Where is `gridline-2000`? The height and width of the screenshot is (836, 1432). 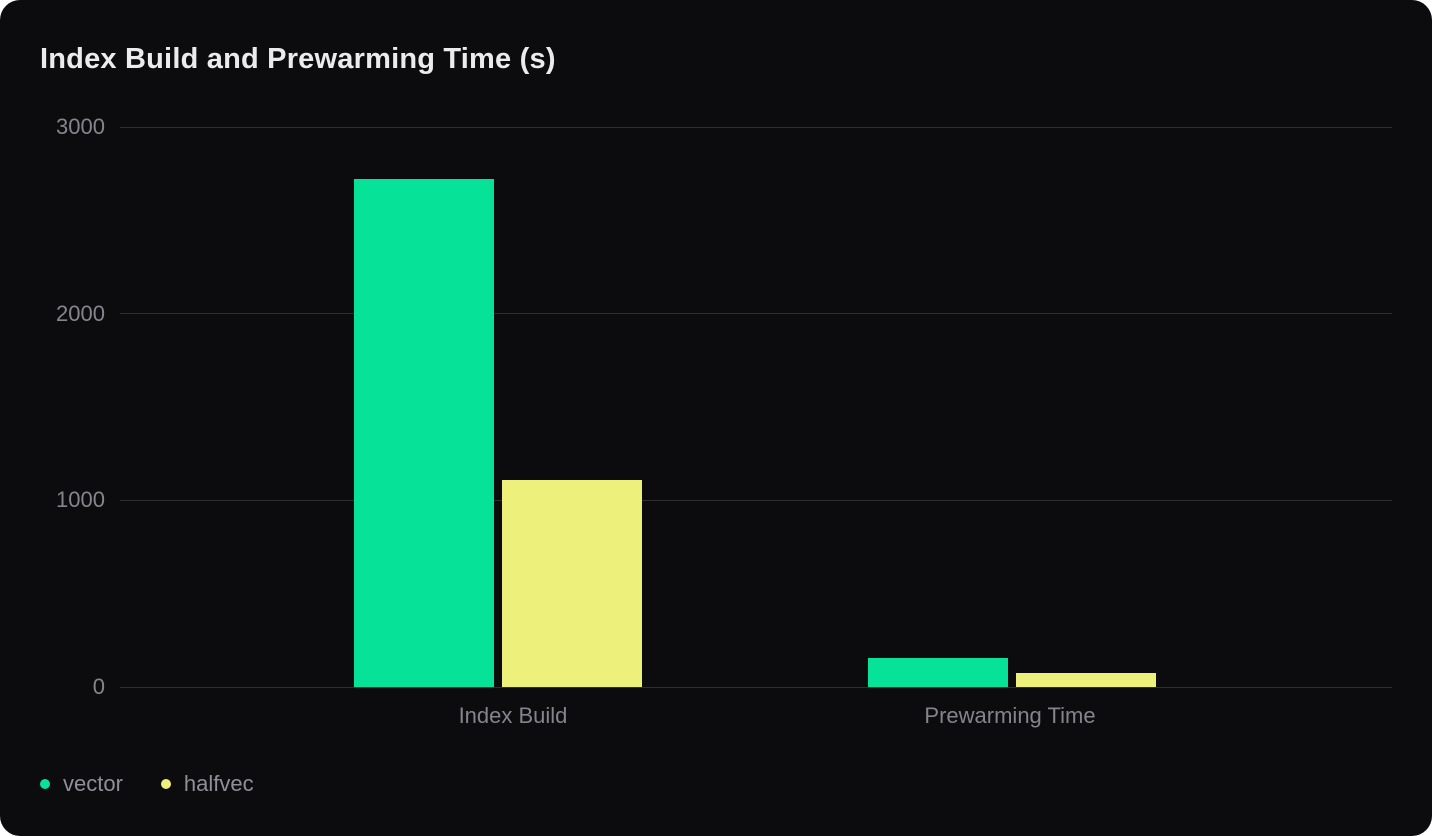 gridline-2000 is located at coordinates (756, 314).